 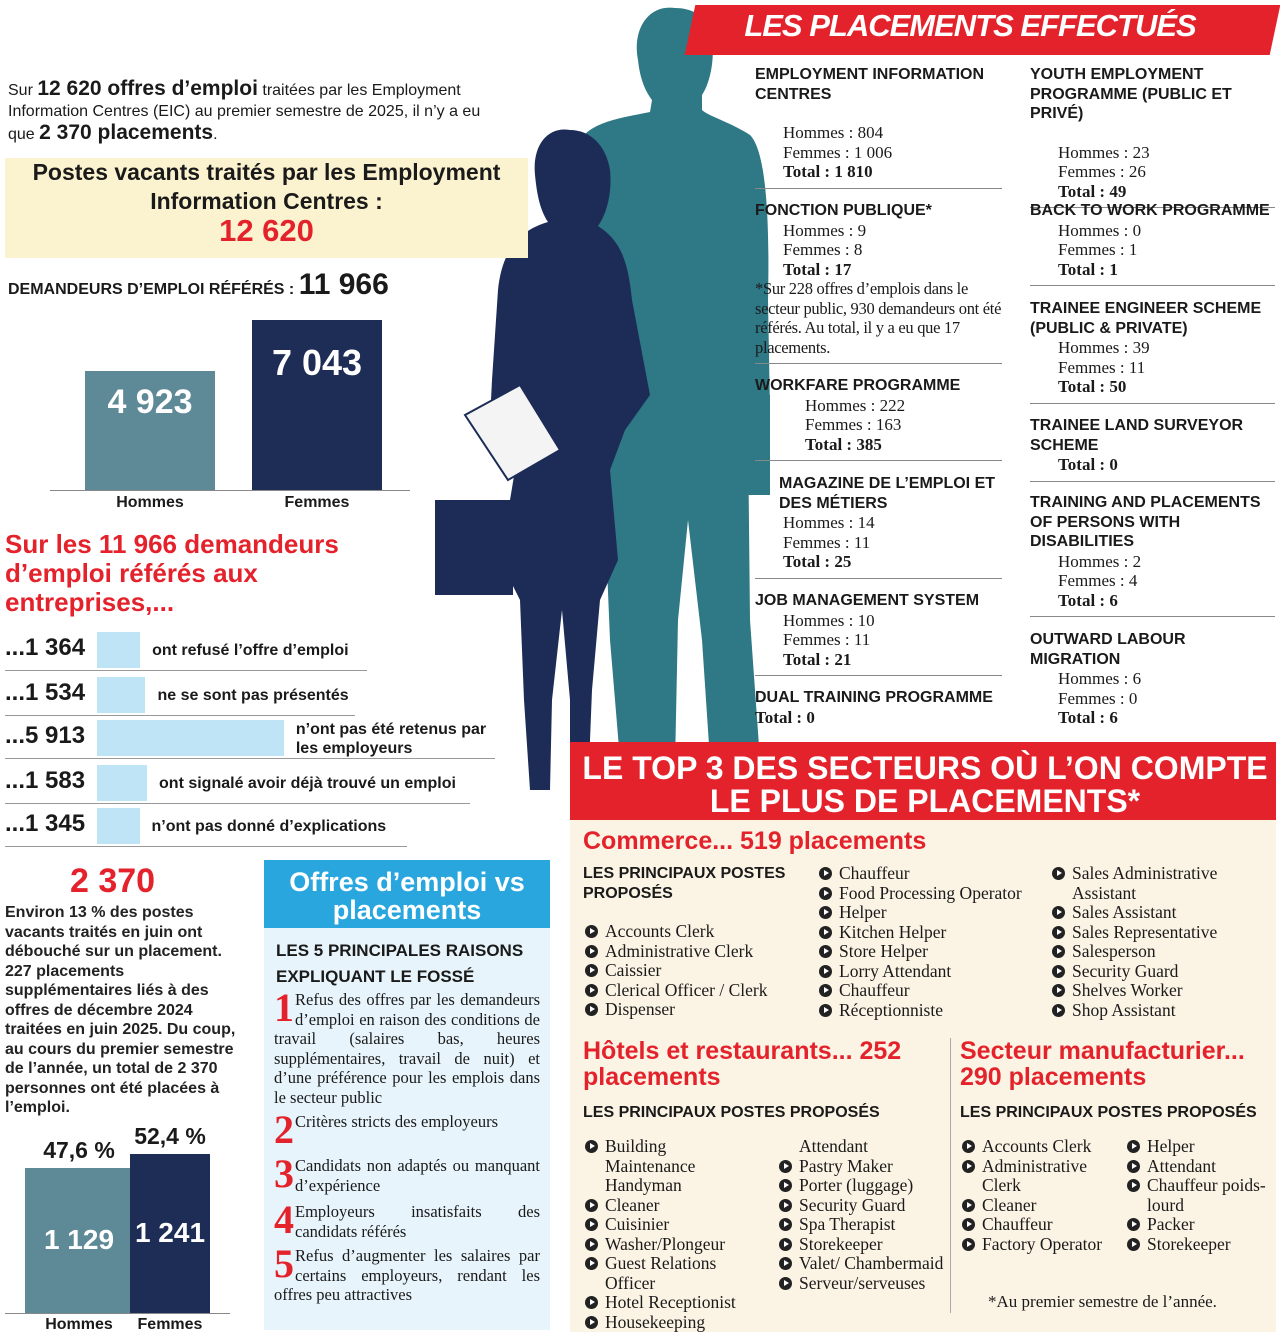 I want to click on bar: 1 129, so click(x=79, y=1240).